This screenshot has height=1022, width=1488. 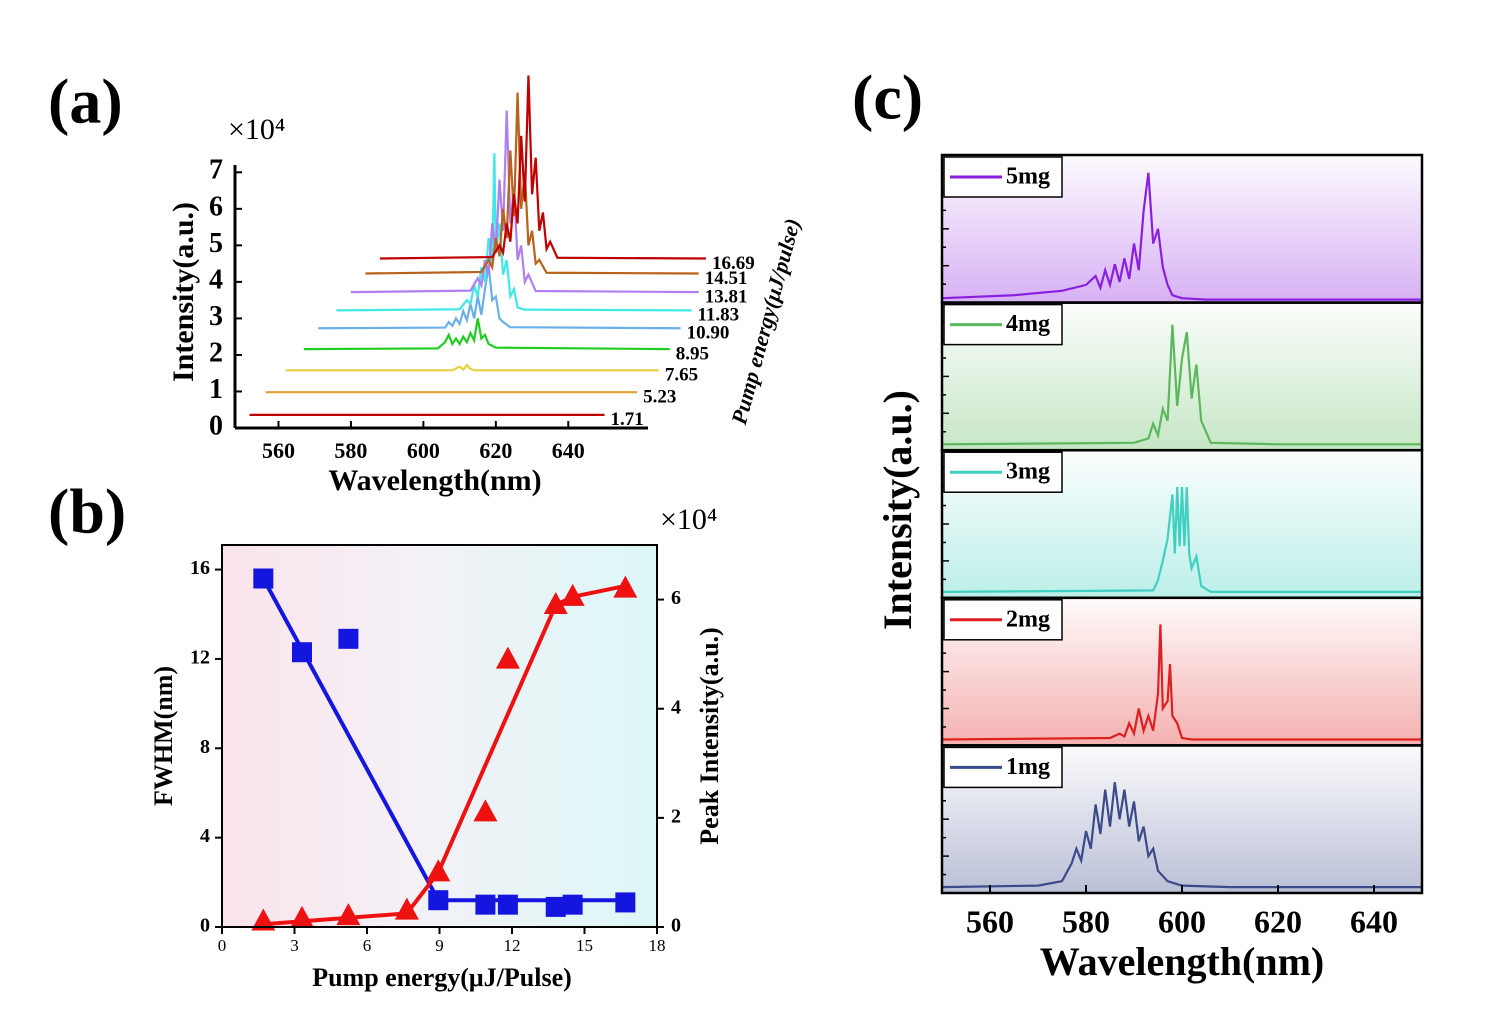 What do you see at coordinates (709, 735) in the screenshot?
I see `y2-axis-title: Peak Intensity(a.u.)` at bounding box center [709, 735].